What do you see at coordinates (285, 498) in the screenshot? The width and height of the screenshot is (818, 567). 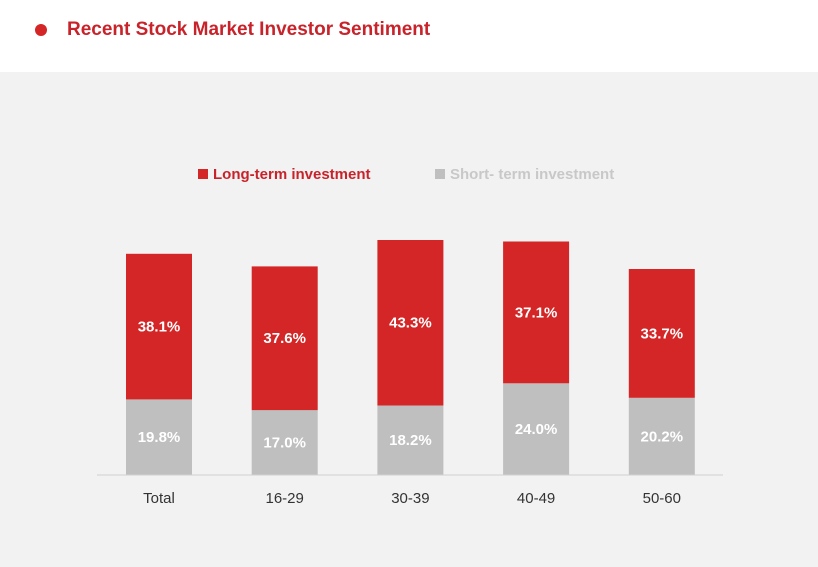 I see `x-tick-label-1: 16-29` at bounding box center [285, 498].